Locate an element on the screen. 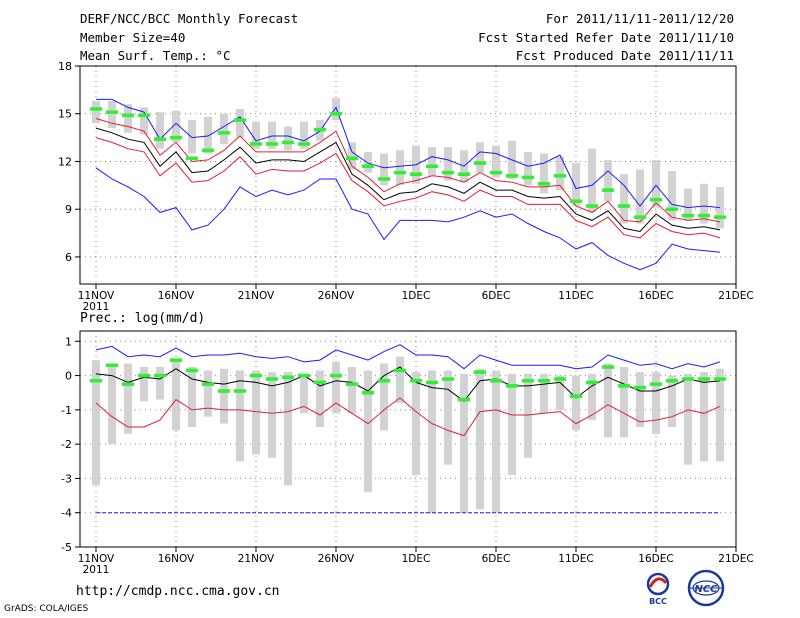  x-tick-year-label: 2011 is located at coordinates (96, 307).